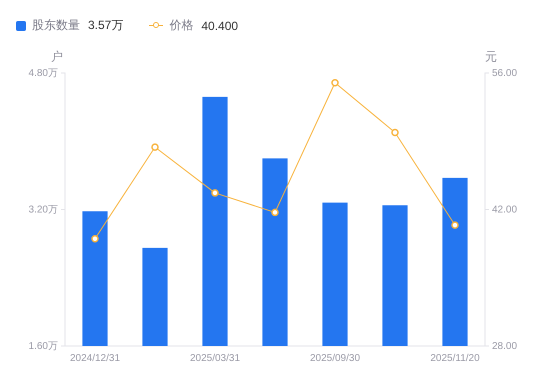 The image size is (550, 381). I want to click on x-tick-label: 2024/12/31, so click(95, 358).